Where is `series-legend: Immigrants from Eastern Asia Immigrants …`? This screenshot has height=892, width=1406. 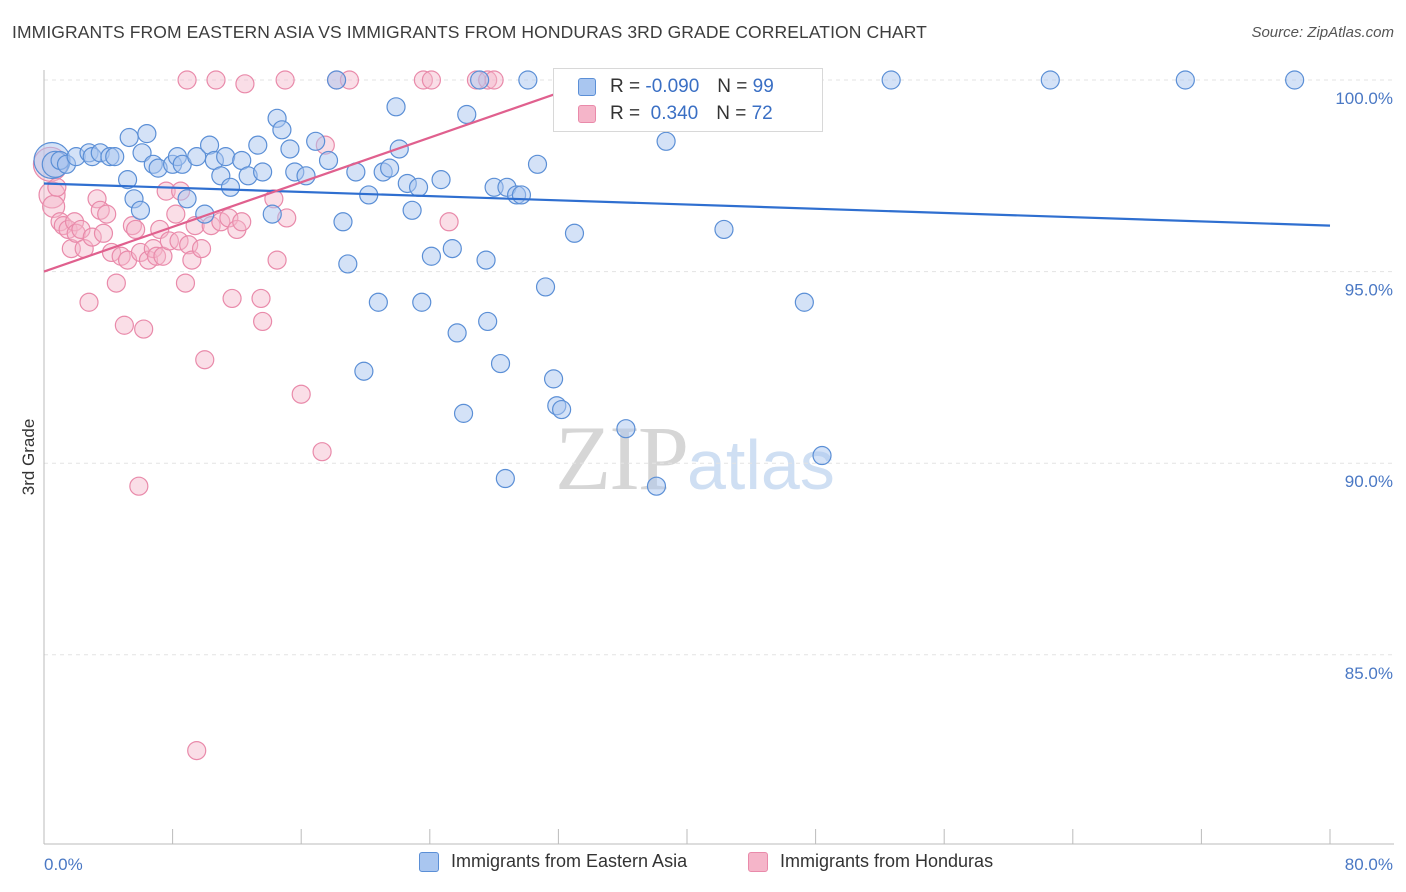 series-legend: Immigrants from Eastern Asia Immigrants … is located at coordinates (703, 865).